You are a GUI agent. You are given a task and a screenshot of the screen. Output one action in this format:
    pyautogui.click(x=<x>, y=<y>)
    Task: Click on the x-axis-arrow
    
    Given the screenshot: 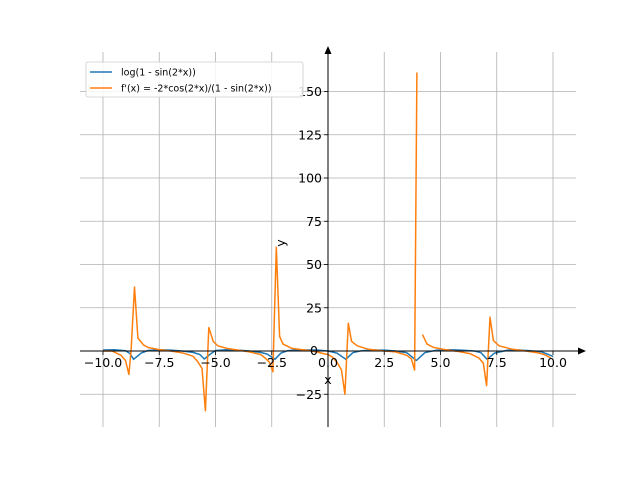 What is the action you would take?
    pyautogui.click(x=582, y=351)
    